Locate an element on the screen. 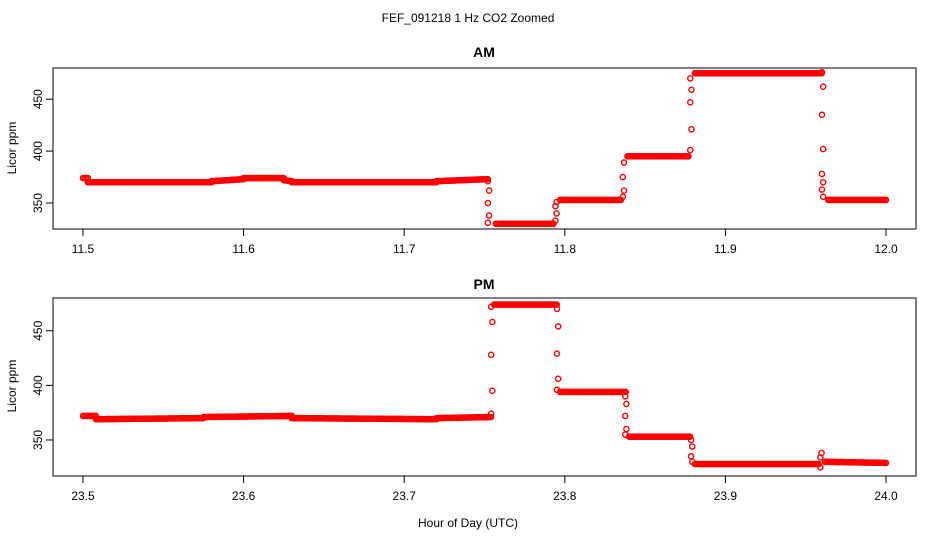 The image size is (936, 540). x-tick-label: 11.7 is located at coordinates (404, 249).